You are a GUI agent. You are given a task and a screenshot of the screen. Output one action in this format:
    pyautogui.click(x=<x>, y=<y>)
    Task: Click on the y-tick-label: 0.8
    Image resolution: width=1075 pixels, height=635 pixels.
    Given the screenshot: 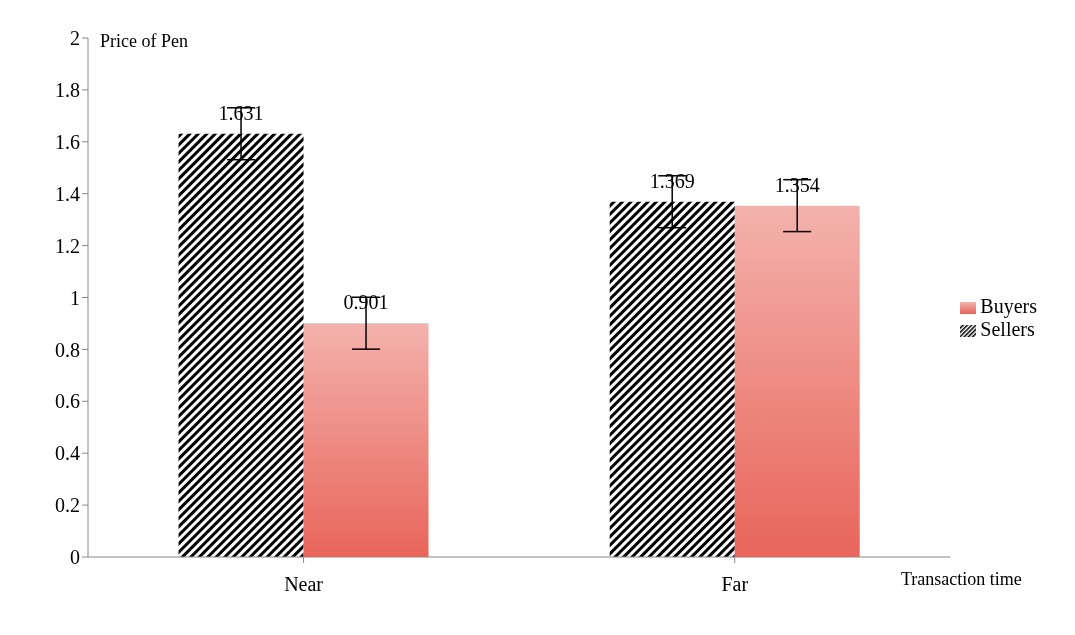 What is the action you would take?
    pyautogui.click(x=67, y=349)
    